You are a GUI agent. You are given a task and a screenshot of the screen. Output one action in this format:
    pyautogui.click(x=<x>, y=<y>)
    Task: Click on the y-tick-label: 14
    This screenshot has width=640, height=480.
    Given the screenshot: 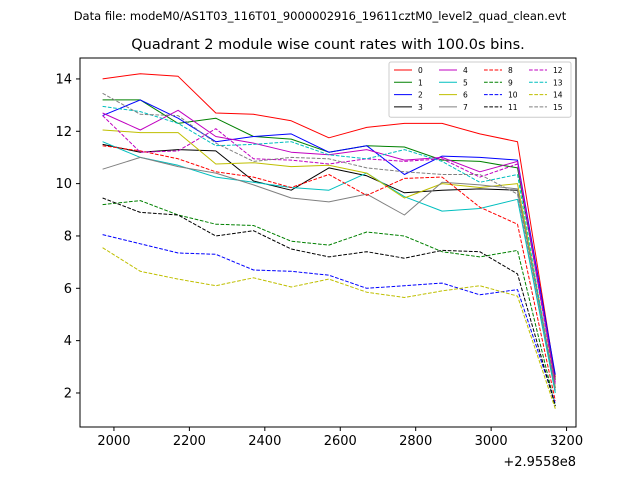 What is the action you would take?
    pyautogui.click(x=63, y=79)
    